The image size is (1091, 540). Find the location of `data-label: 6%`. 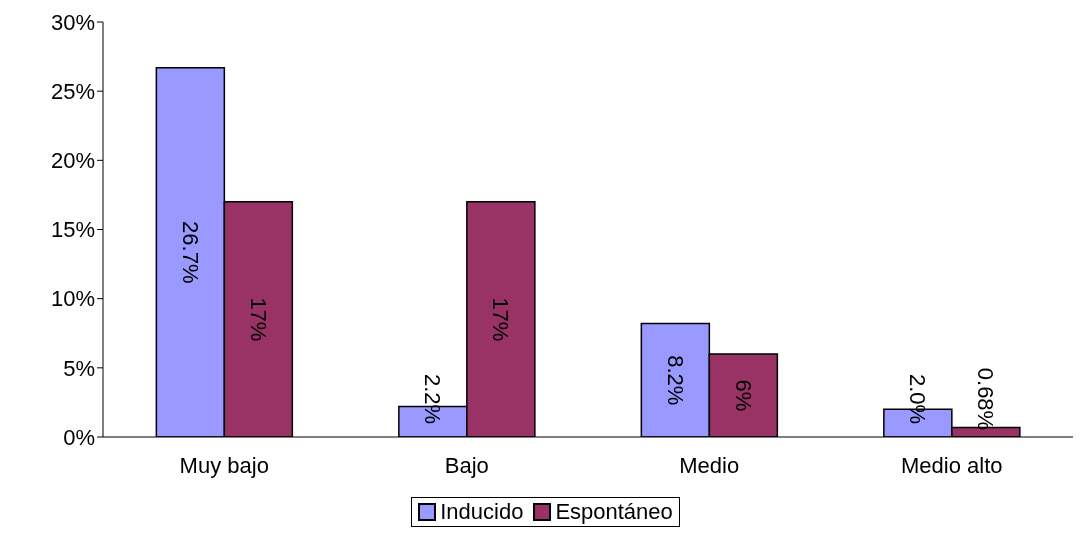

data-label: 6% is located at coordinates (743, 395).